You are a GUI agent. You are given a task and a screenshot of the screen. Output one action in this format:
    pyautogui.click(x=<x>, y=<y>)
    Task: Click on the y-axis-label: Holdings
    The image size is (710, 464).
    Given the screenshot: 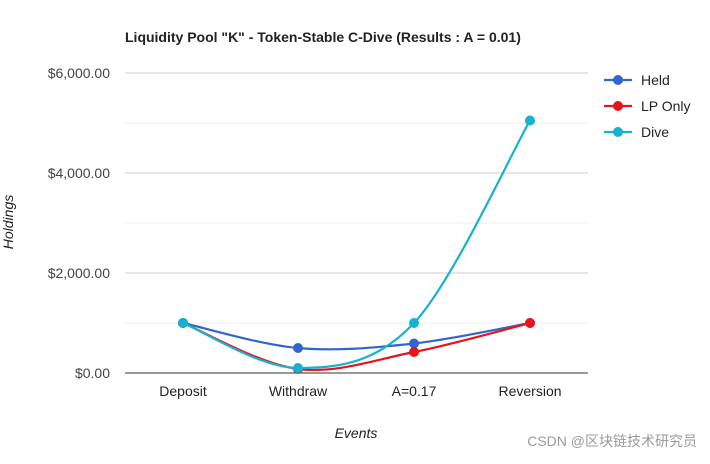 What is the action you would take?
    pyautogui.click(x=8, y=222)
    